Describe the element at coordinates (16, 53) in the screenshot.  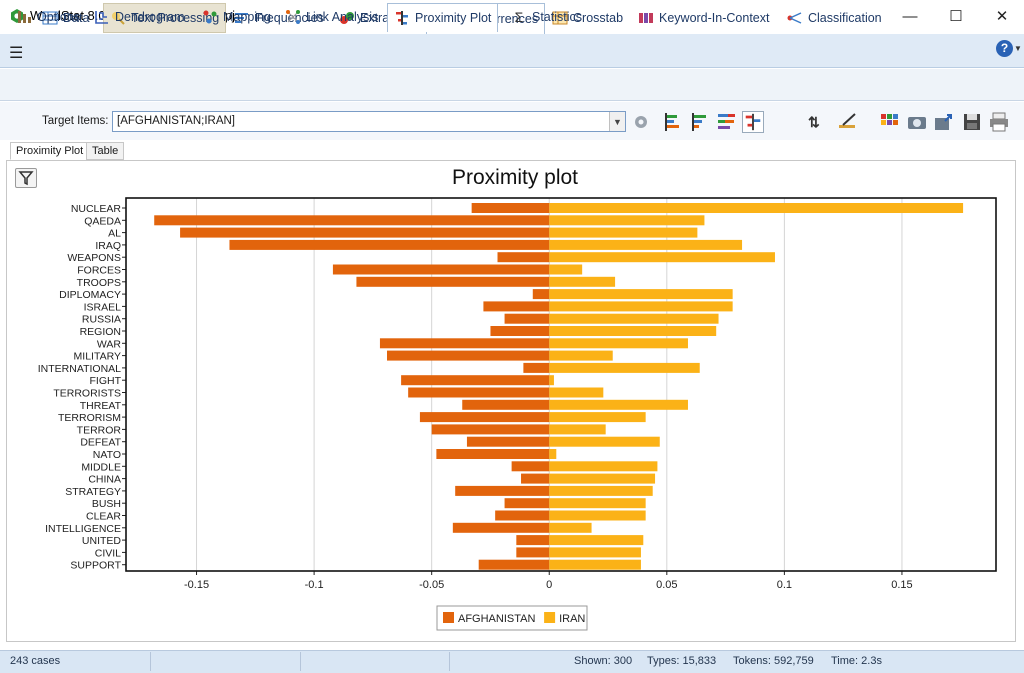
I see `hamburger-menu-icon: ☰` at that location.